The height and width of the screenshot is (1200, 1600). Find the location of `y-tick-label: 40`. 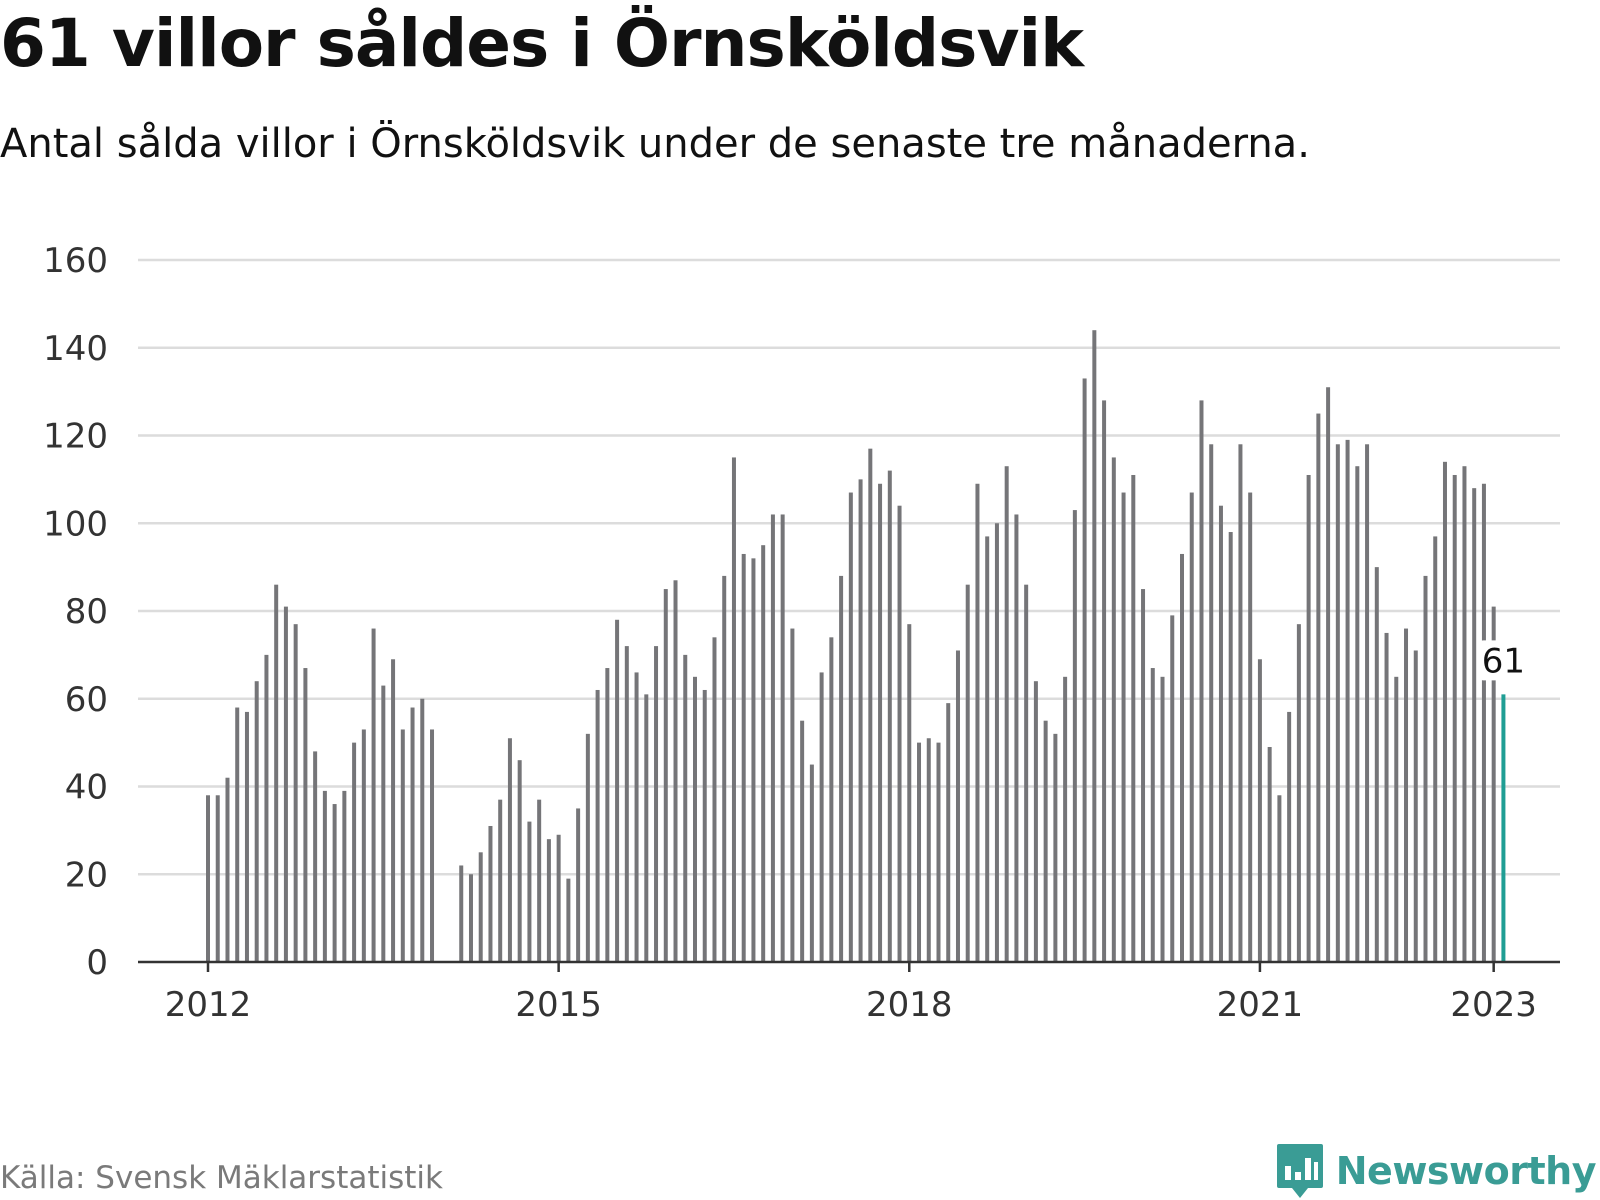

y-tick-label: 40 is located at coordinates (86, 788).